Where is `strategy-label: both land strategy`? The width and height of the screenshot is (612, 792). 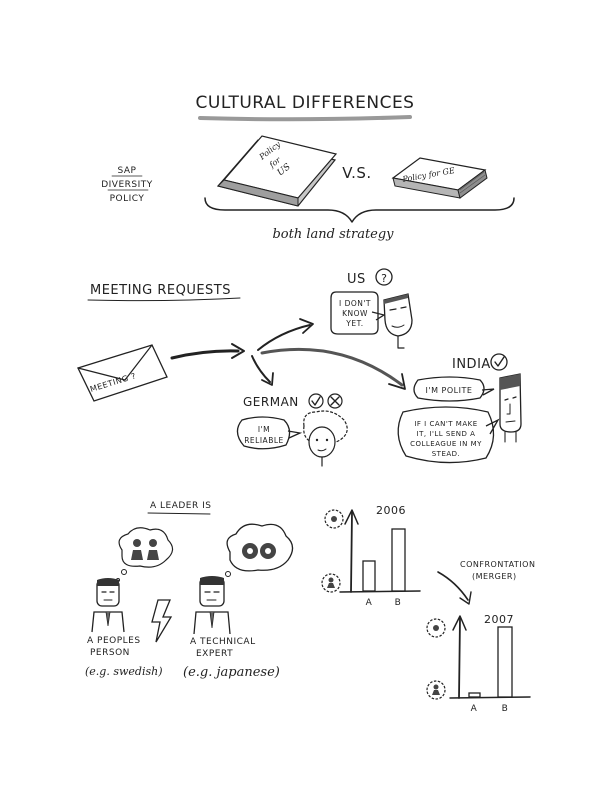
strategy-label: both land strategy is located at coordinates (333, 234).